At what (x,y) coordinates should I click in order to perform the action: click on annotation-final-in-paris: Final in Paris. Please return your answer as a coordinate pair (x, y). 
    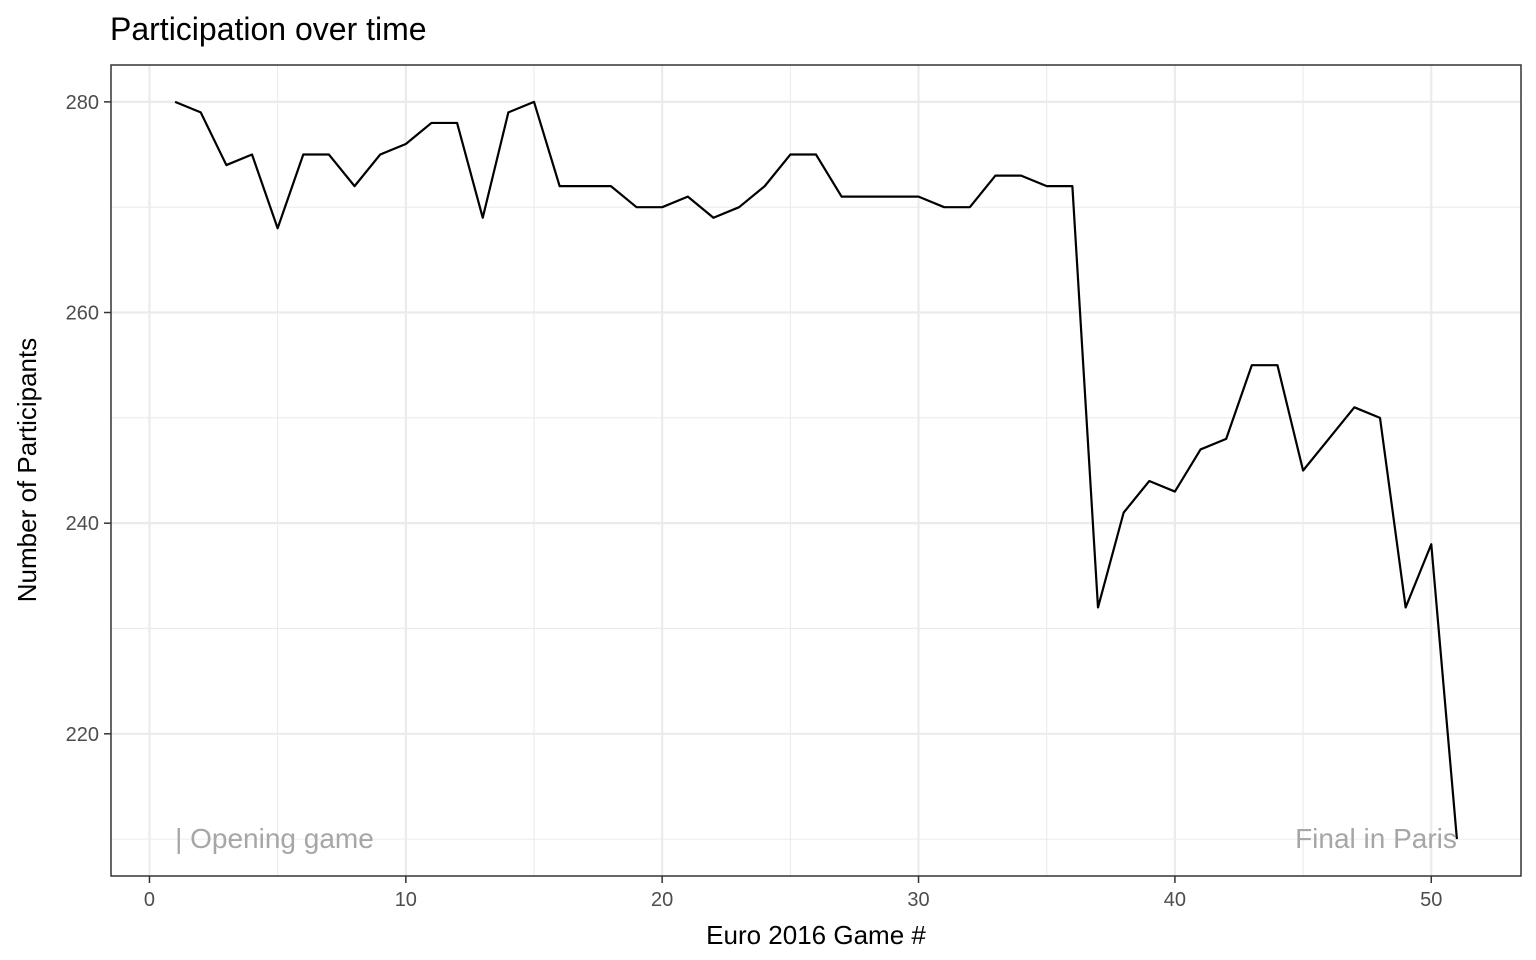
    Looking at the image, I should click on (1376, 838).